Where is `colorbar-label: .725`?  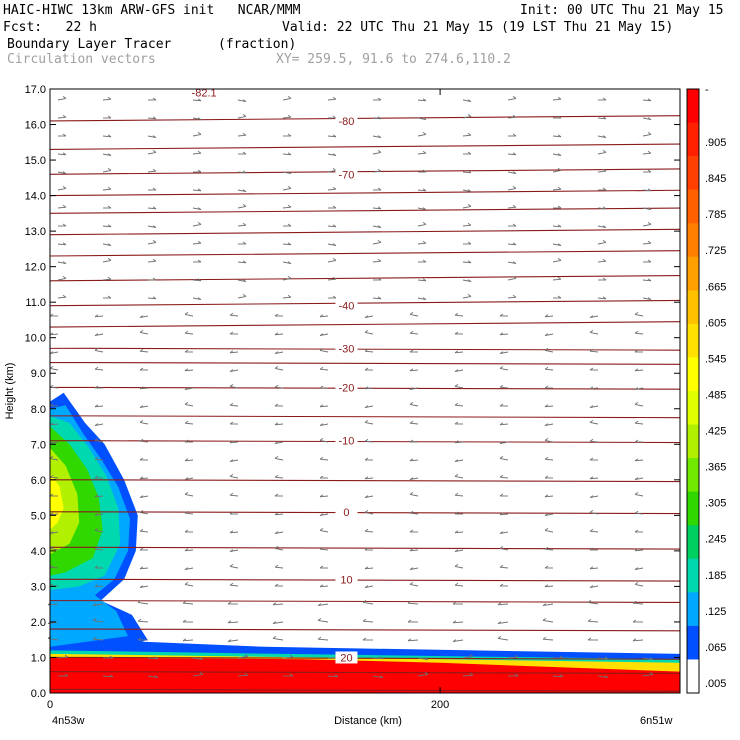
colorbar-label: .725 is located at coordinates (715, 251).